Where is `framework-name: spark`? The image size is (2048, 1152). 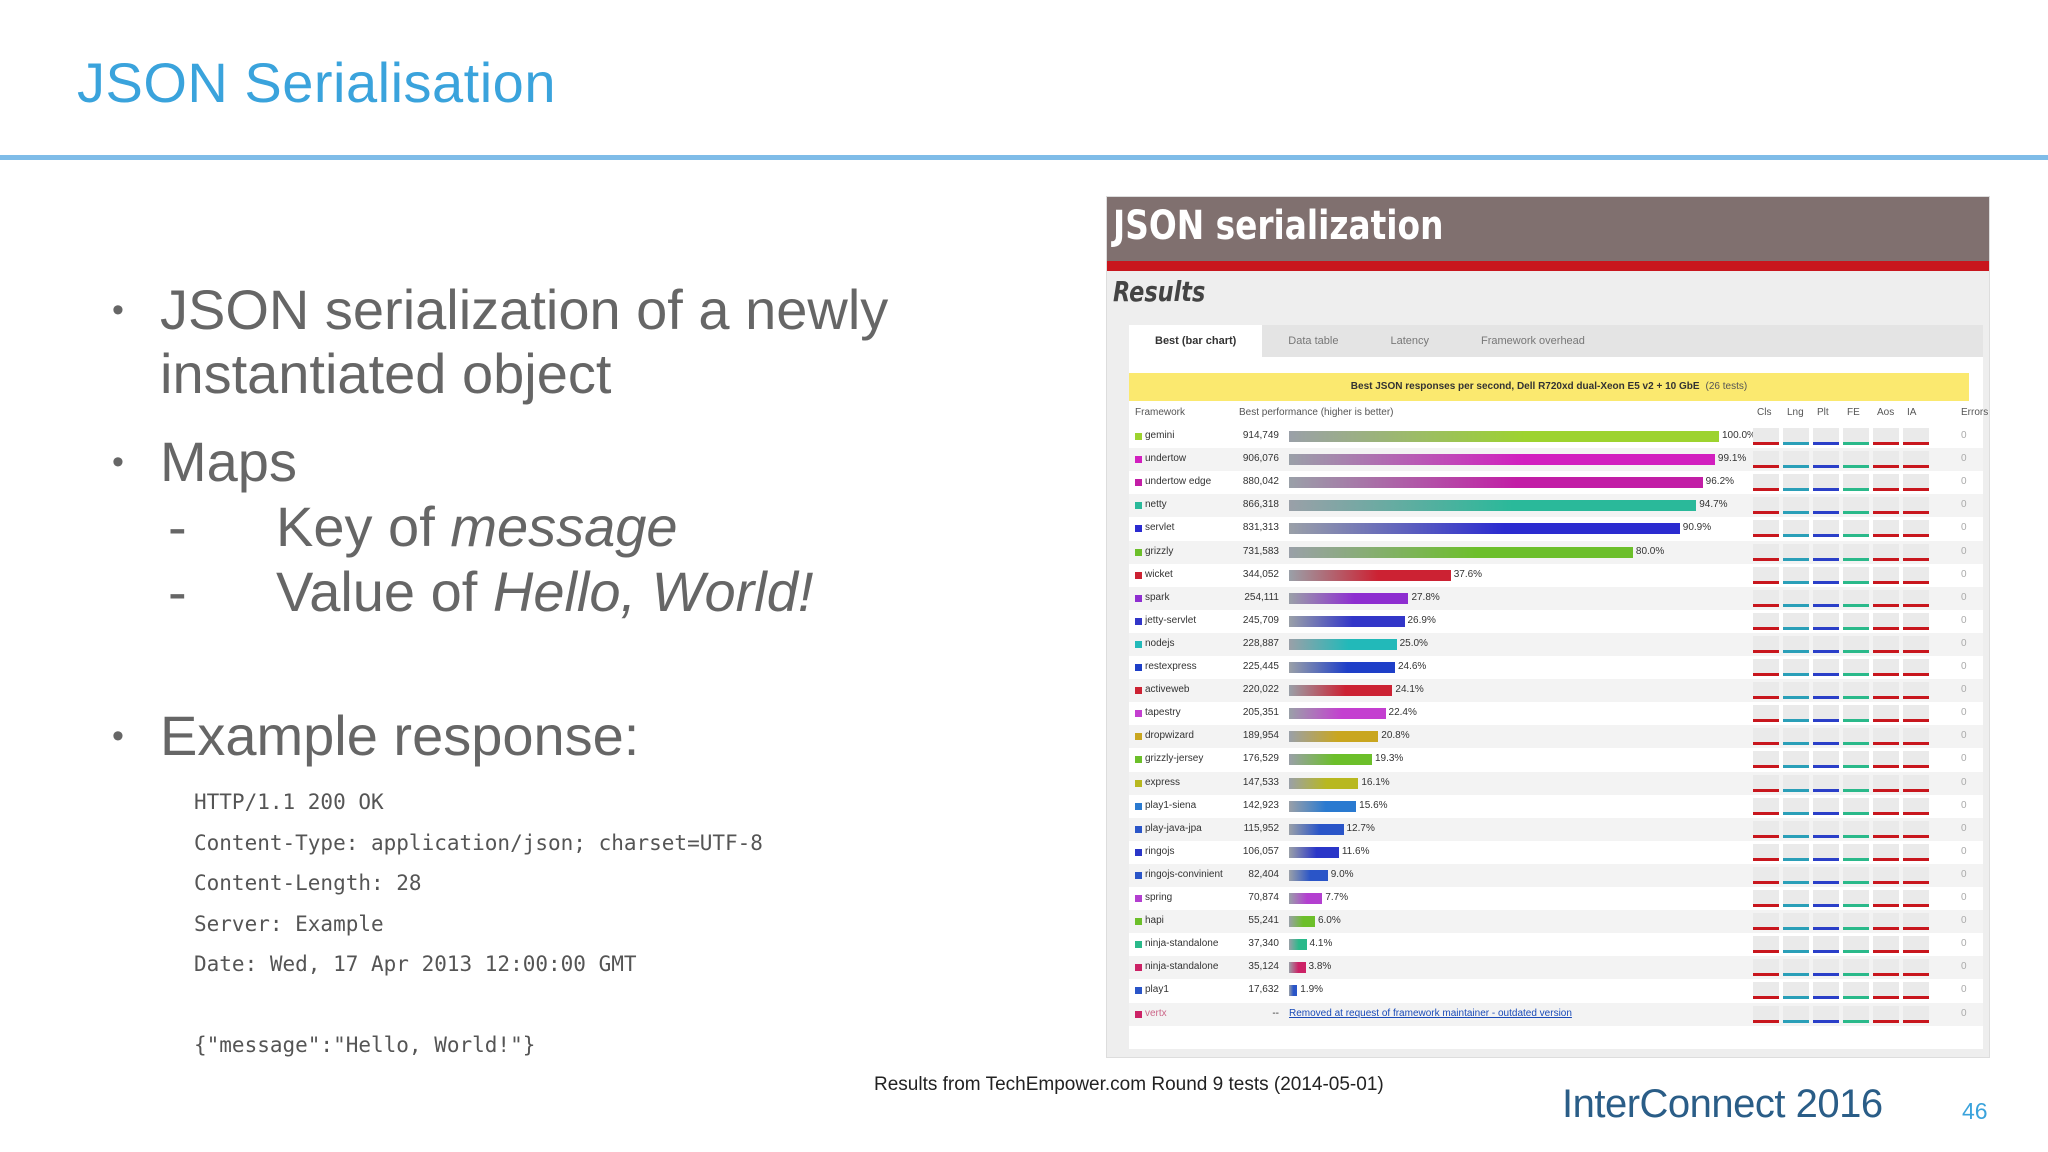
framework-name: spark is located at coordinates (1157, 597).